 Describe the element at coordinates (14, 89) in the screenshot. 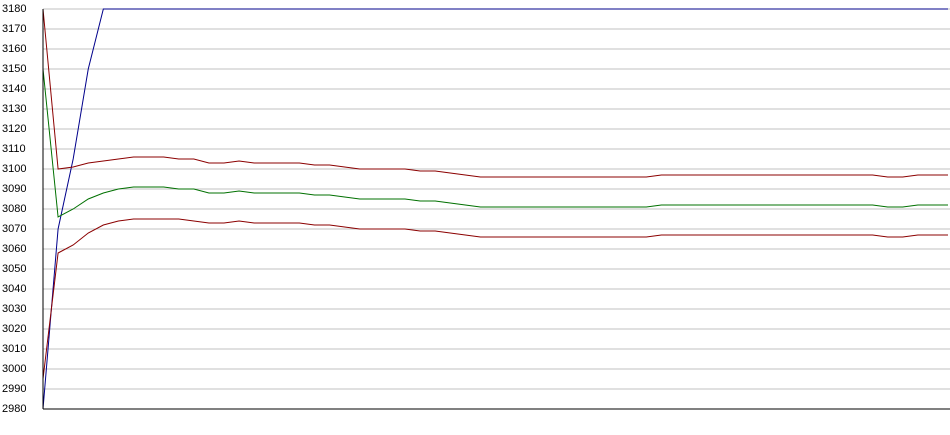

I see `y-tick-label: 3140` at that location.